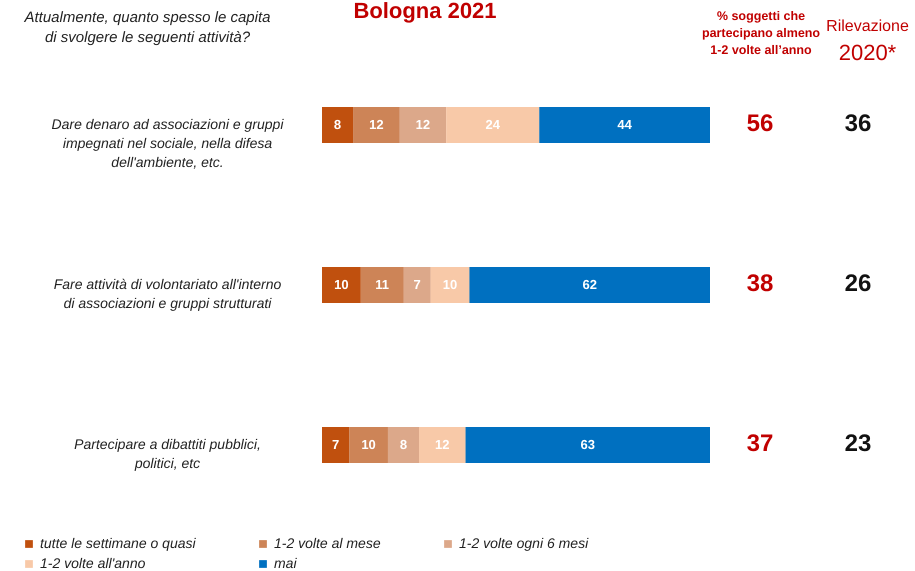  I want to click on y-tick-label: Dare denaro ad associazioni e gruppi impegnati nel sociale, nella difesa dell'ambiente, etc., so click(168, 143).